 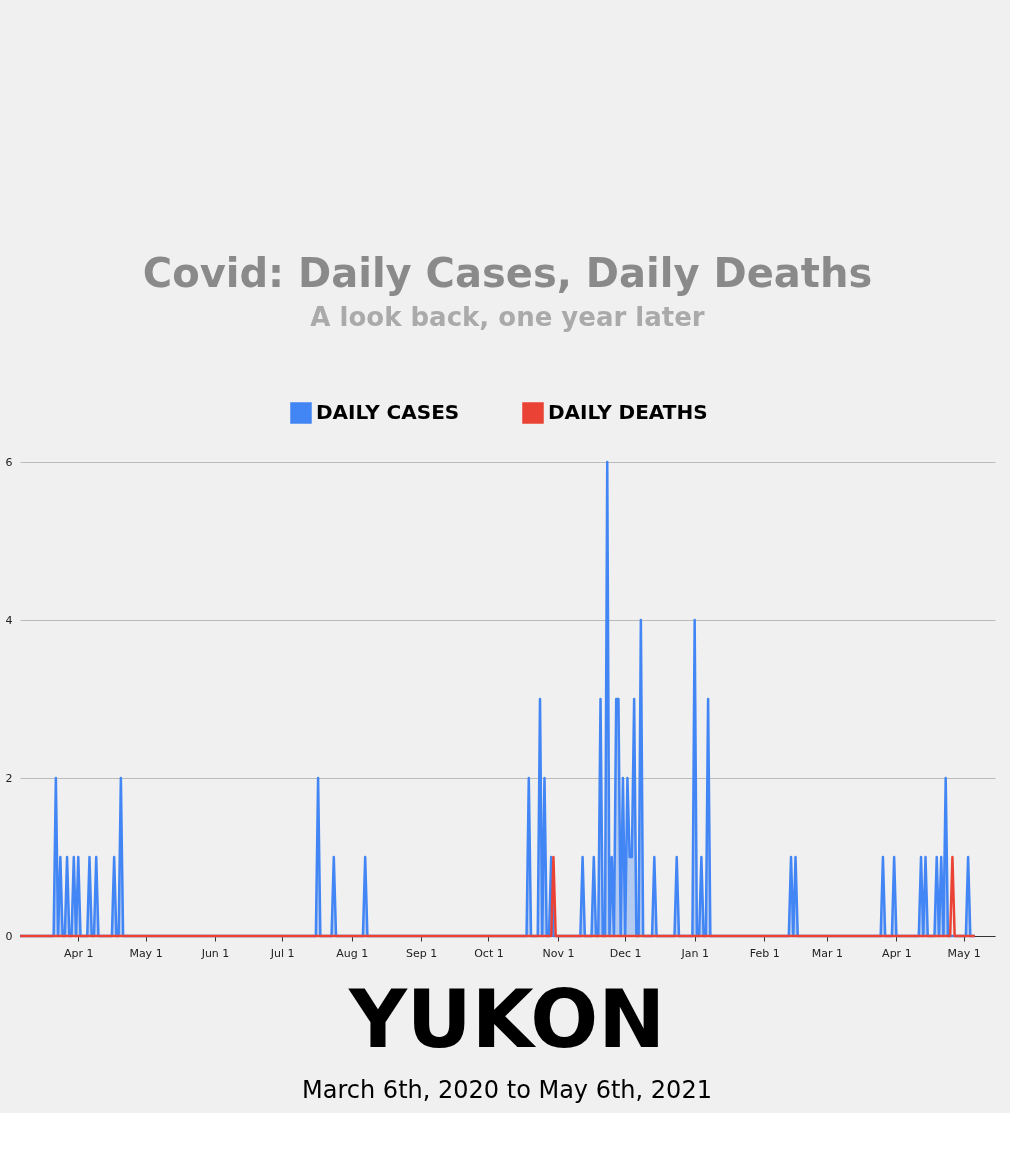 I want to click on x-tick-label: Sep 1, so click(x=422, y=953).